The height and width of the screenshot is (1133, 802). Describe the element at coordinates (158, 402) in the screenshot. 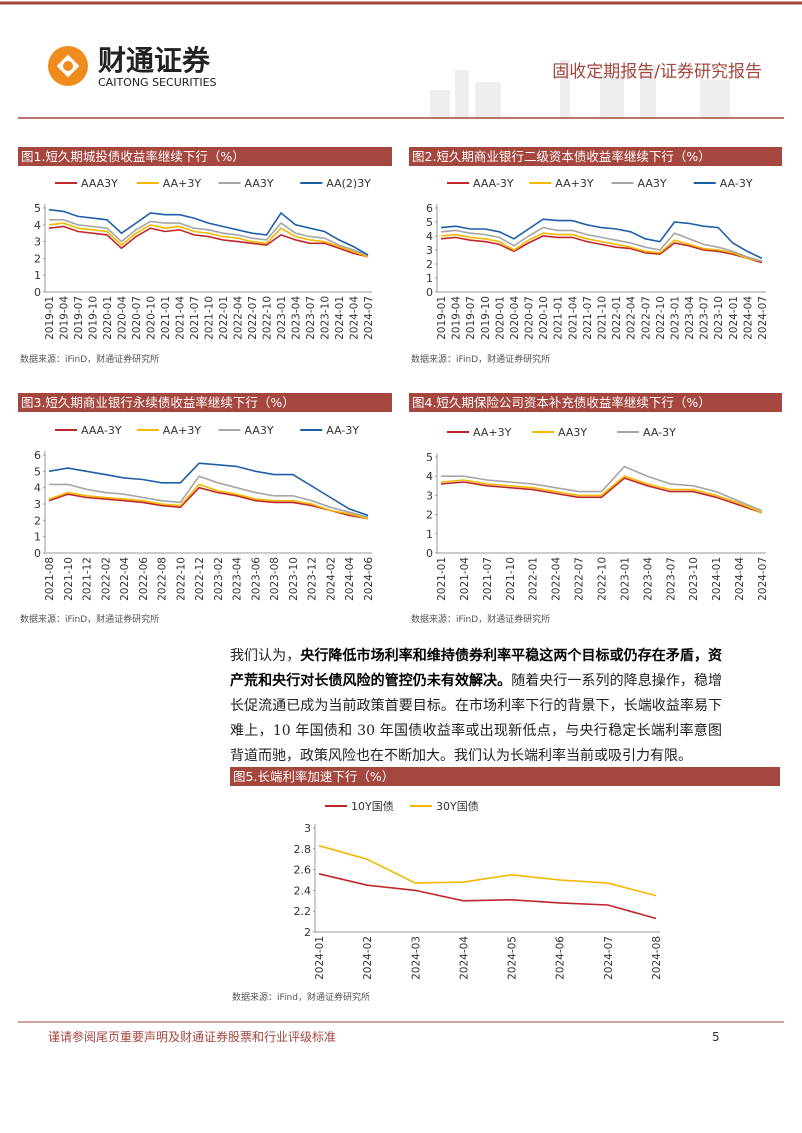

I see `chart-title: 图3.短久期商业银行永续债收益率继续下行（%）` at that location.